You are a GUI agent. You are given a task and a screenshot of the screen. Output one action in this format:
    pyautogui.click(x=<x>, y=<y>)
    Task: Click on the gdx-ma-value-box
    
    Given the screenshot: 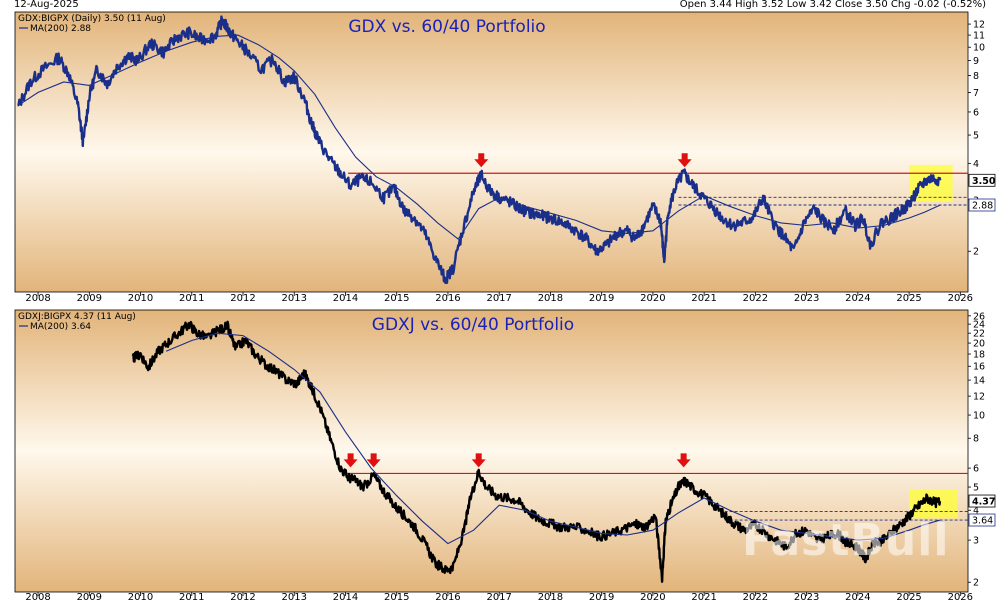 What is the action you would take?
    pyautogui.click(x=982, y=205)
    